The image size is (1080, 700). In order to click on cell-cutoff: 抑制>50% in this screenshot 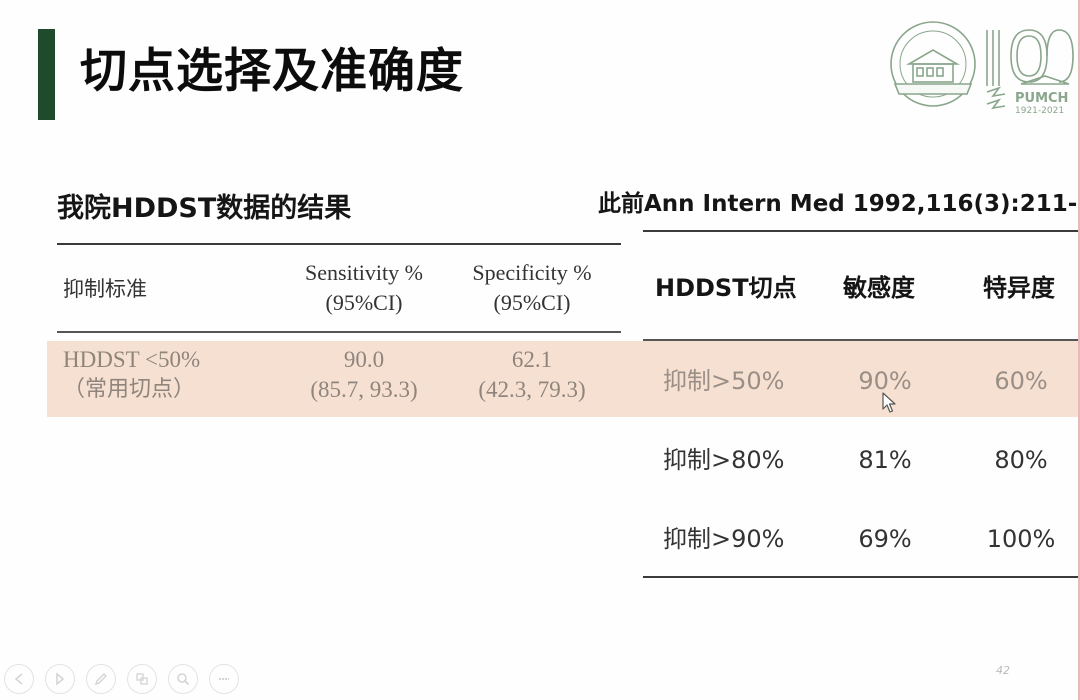, I will do `click(724, 381)`.